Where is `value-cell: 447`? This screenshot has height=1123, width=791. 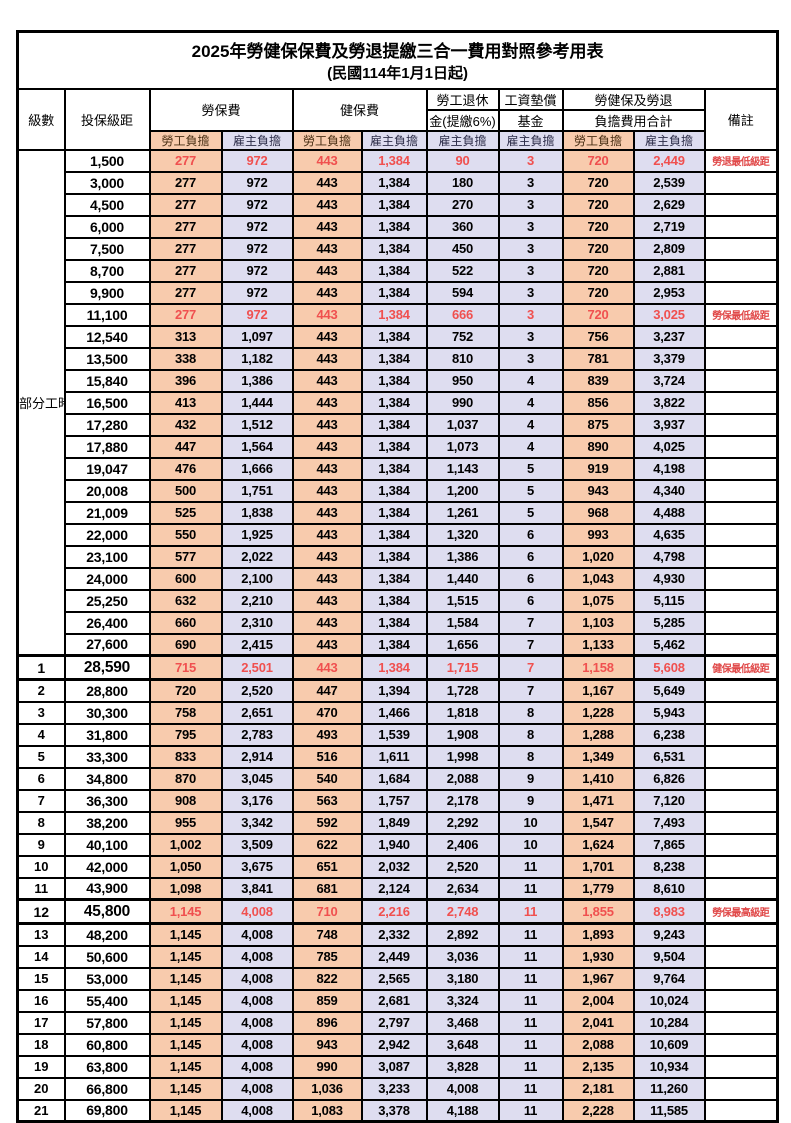
value-cell: 447 is located at coordinates (327, 690).